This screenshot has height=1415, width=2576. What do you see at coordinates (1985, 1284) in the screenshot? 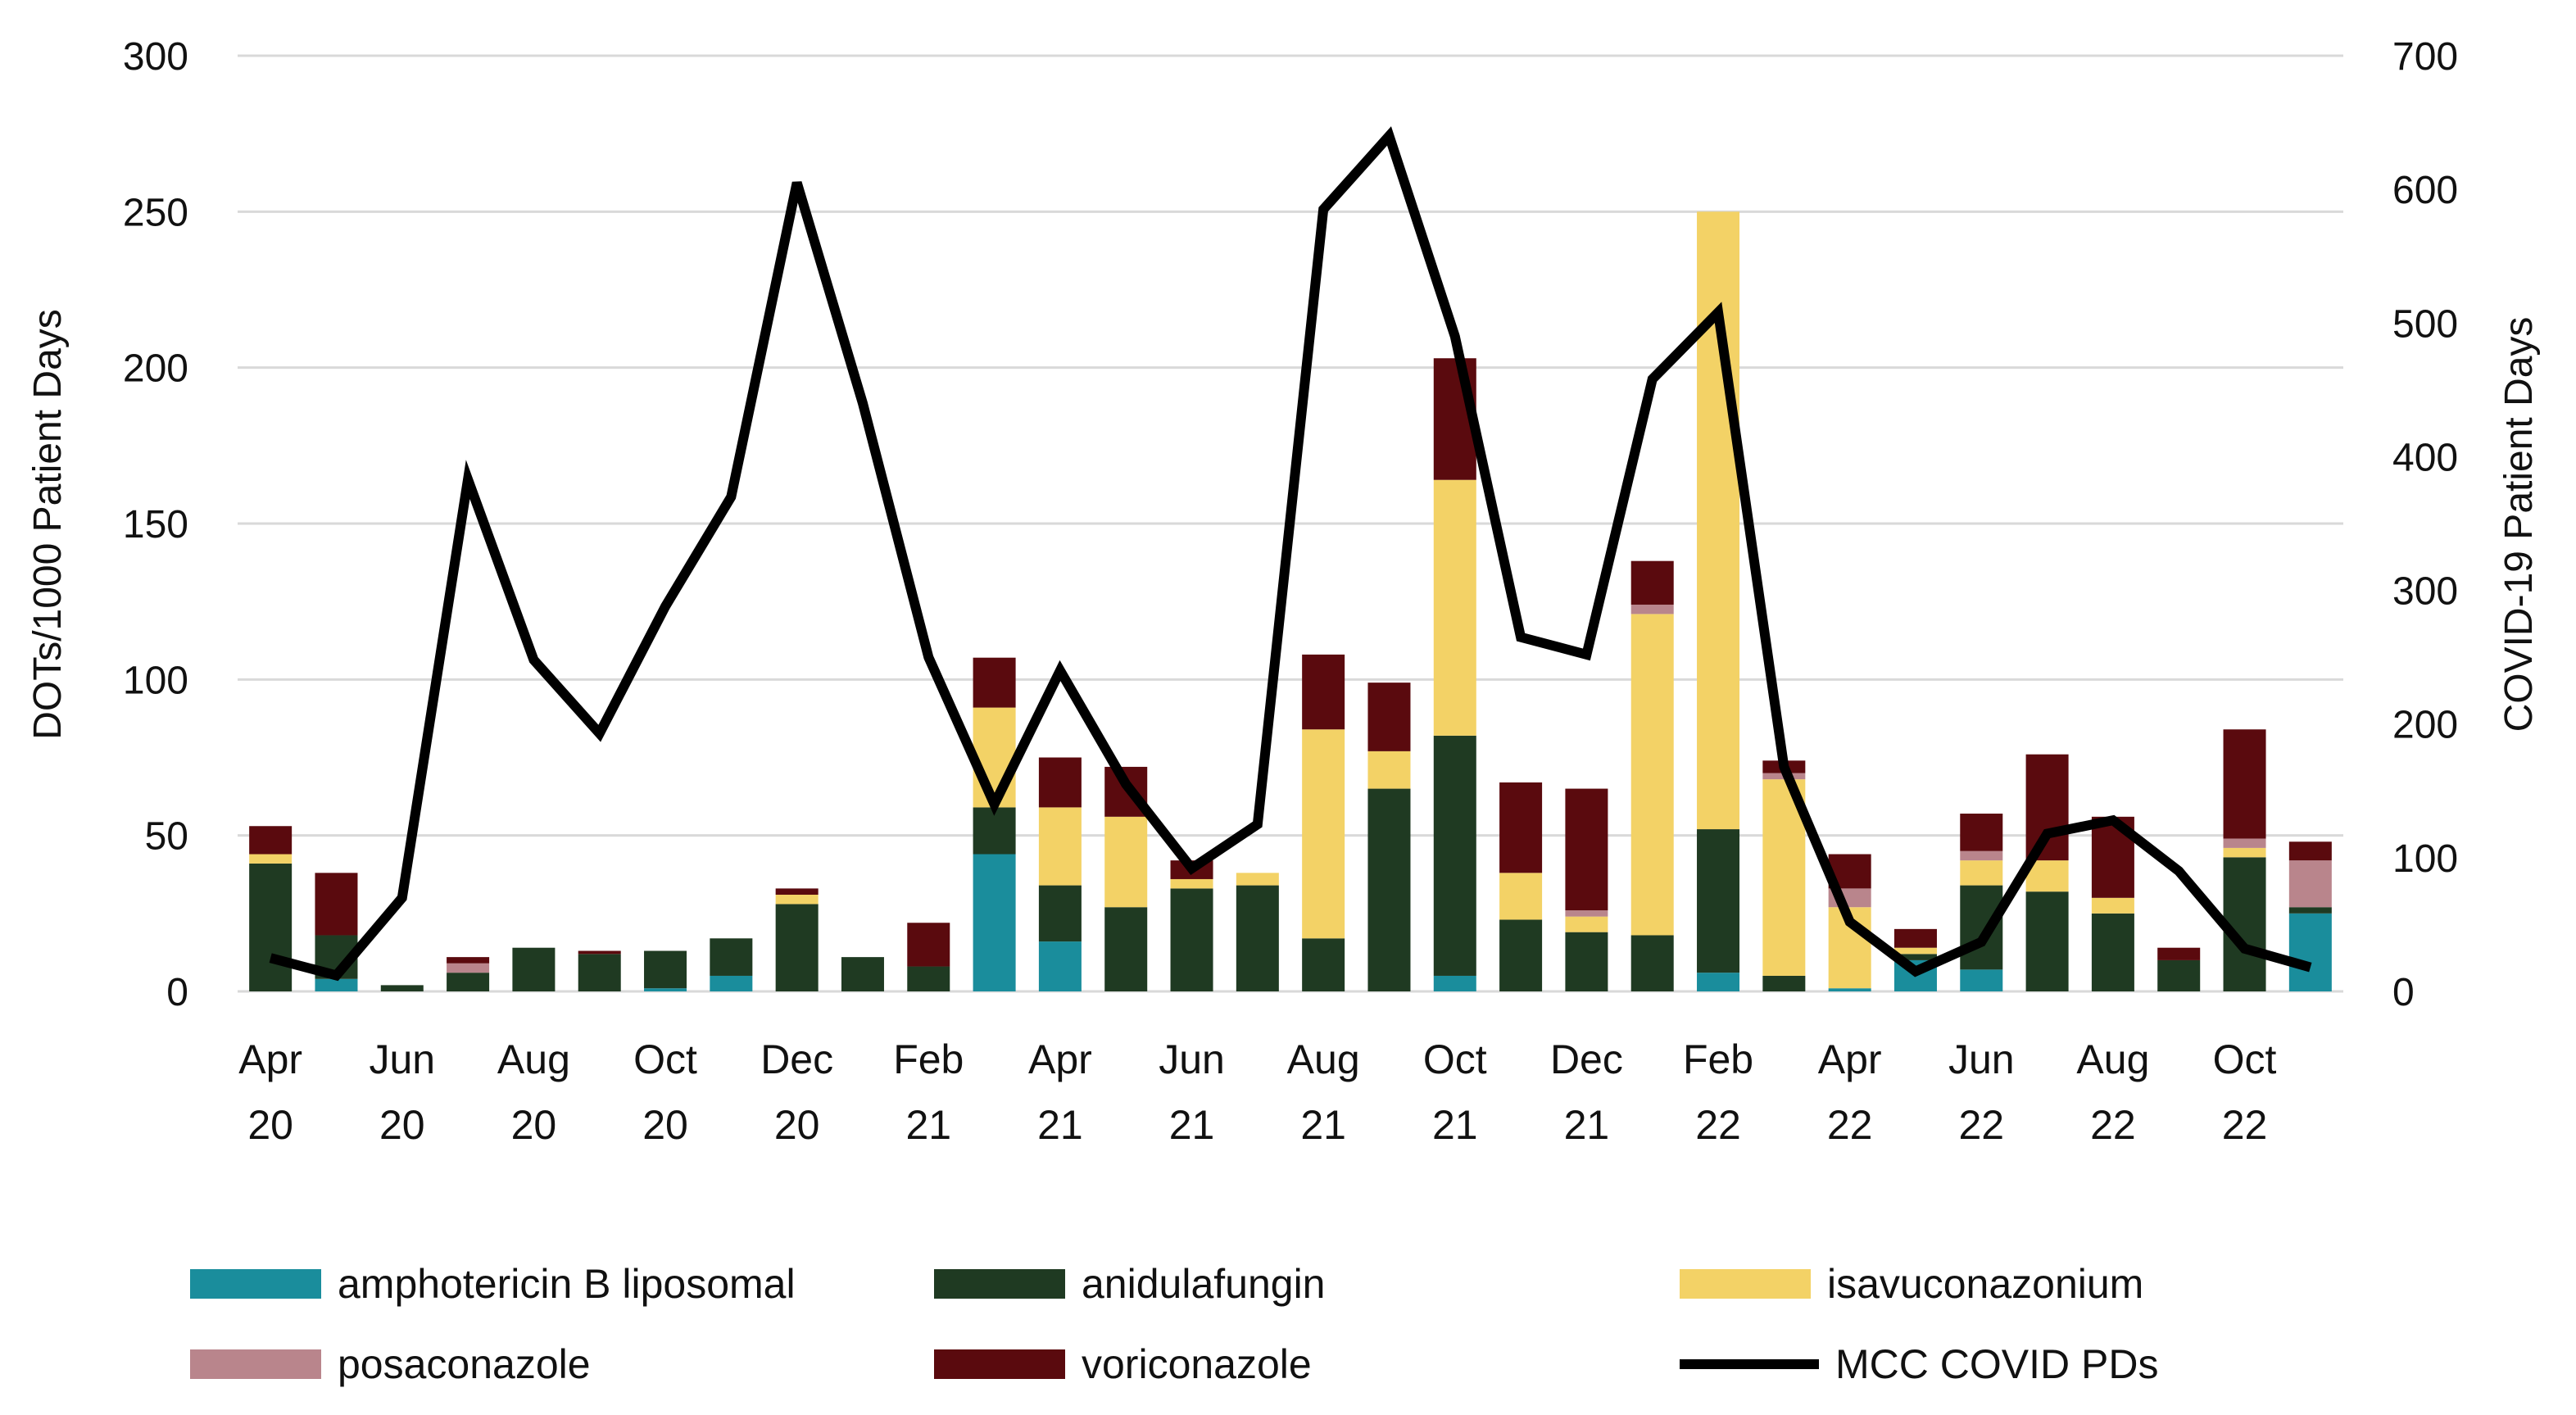
I see `legend-label: isavuconazonium` at bounding box center [1985, 1284].